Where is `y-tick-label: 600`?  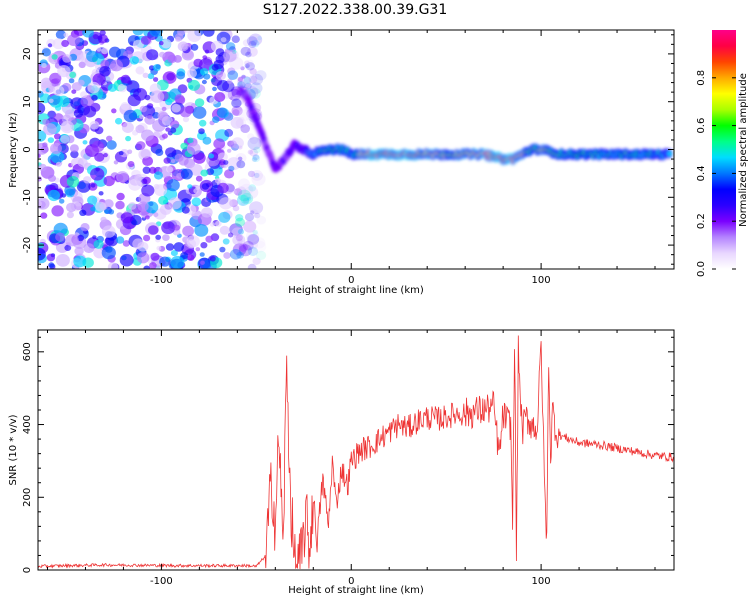
y-tick-label: 600 is located at coordinates (27, 351).